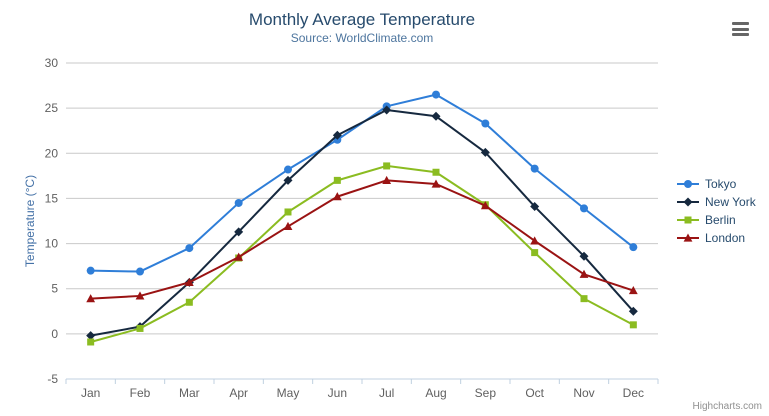  Describe the element at coordinates (534, 393) in the screenshot. I see `svg-text: Oct` at that location.